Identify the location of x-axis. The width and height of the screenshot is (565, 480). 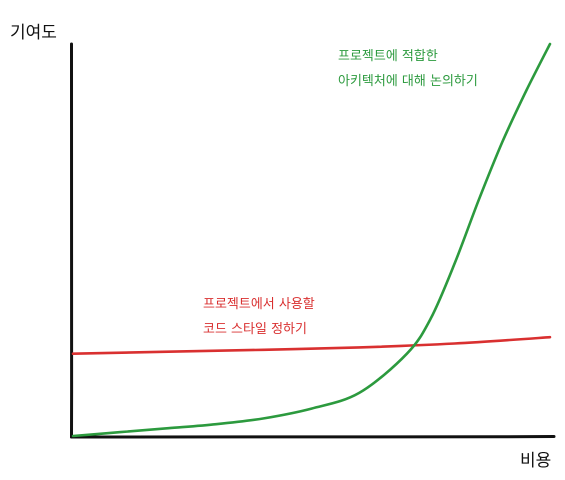
(313, 437).